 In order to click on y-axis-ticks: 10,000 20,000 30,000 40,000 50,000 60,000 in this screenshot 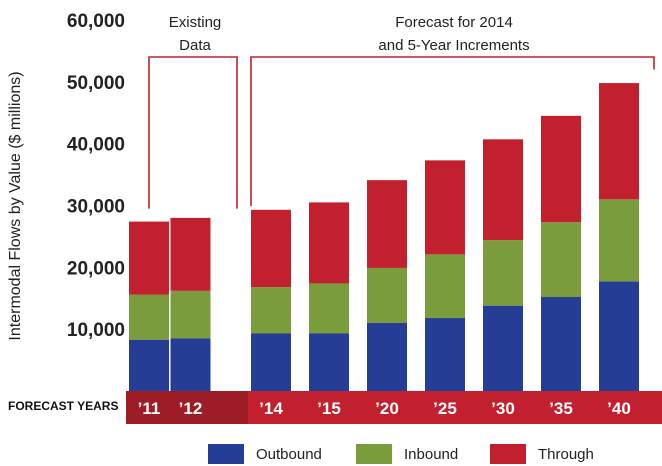, I will do `click(96, 176)`.